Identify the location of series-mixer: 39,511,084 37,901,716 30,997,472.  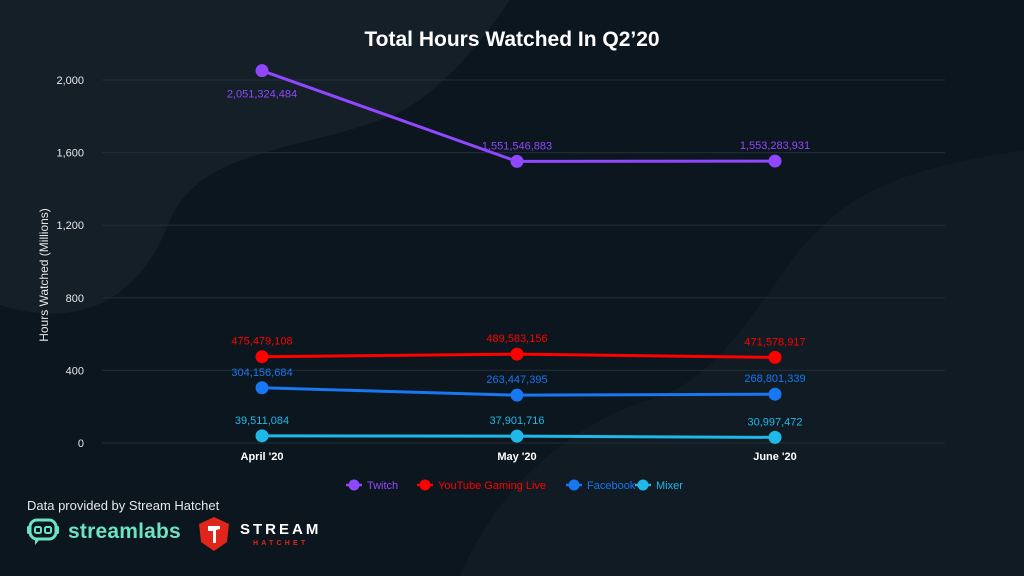
(519, 429).